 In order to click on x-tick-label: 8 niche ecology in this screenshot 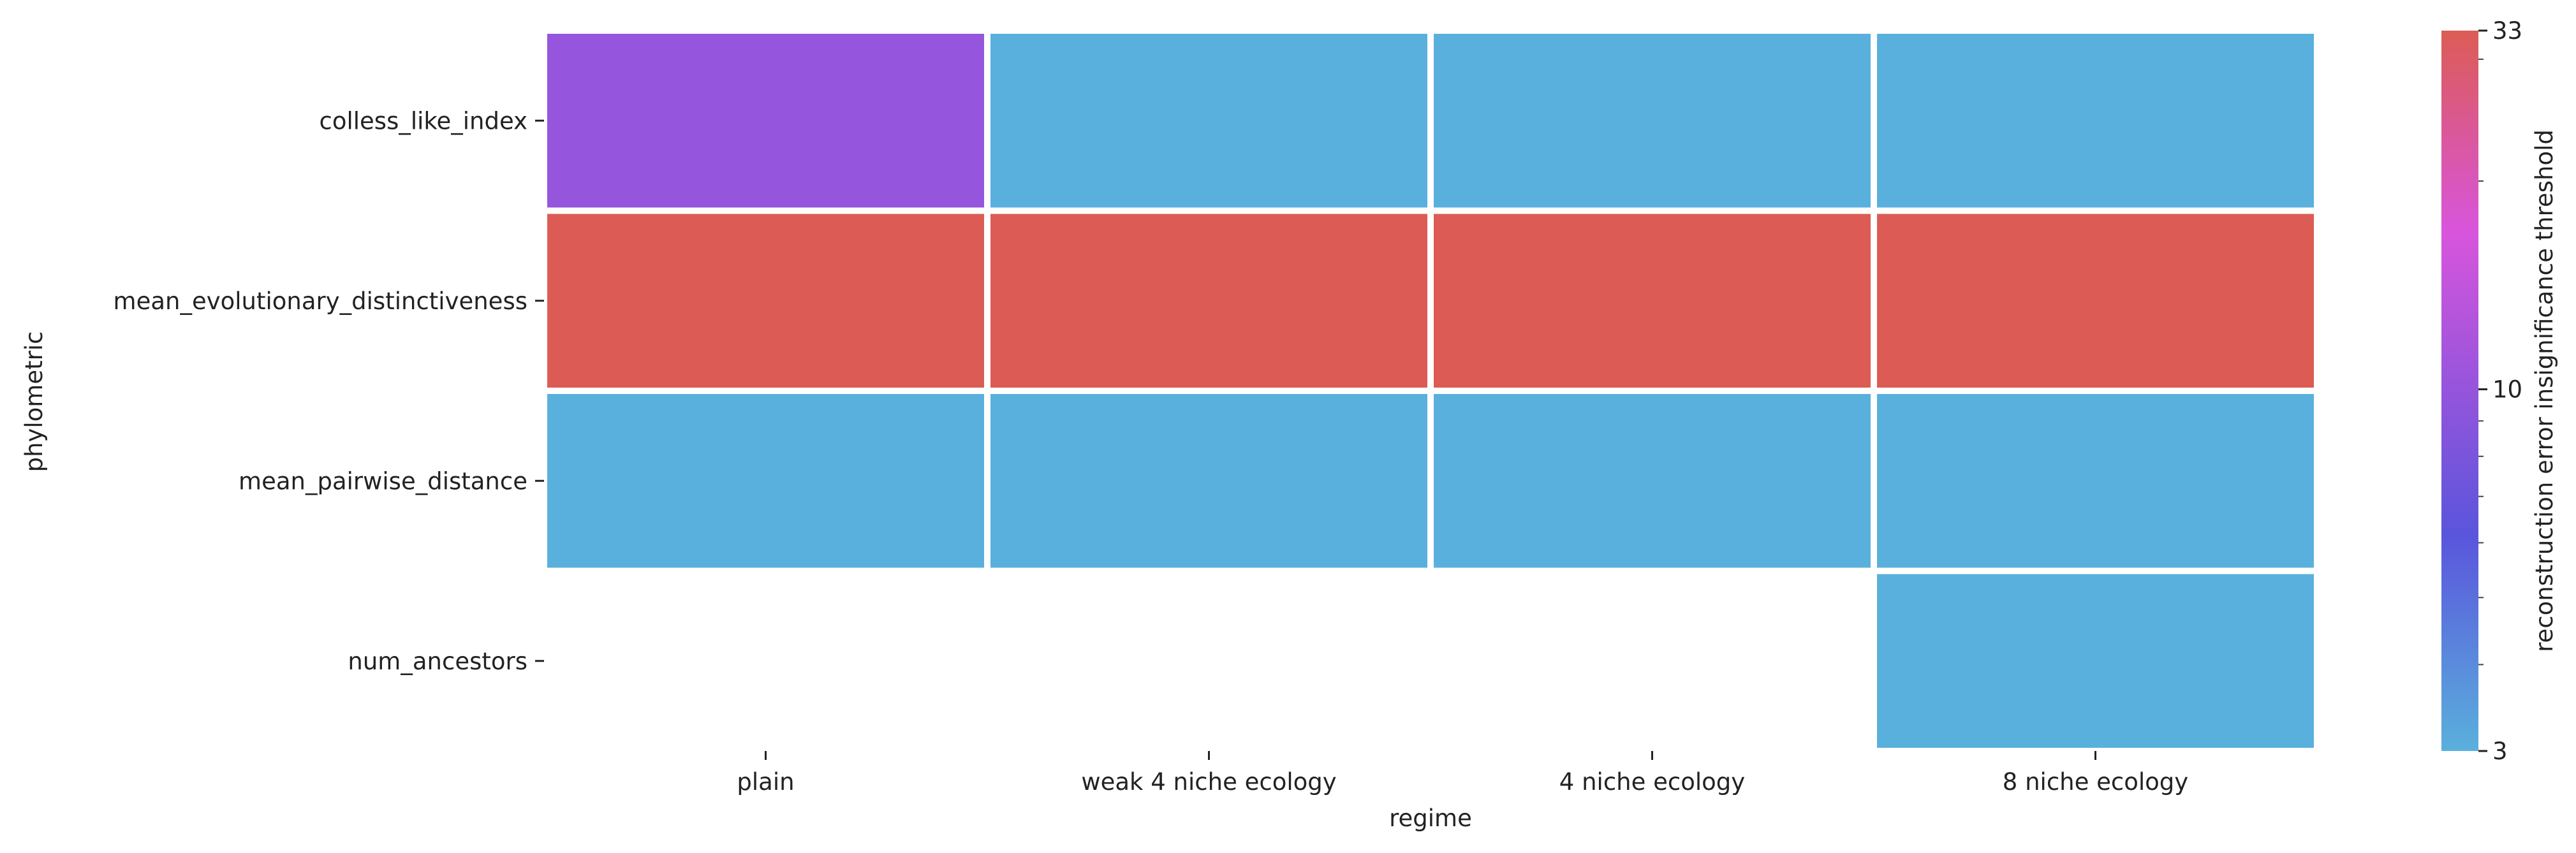, I will do `click(2095, 782)`.